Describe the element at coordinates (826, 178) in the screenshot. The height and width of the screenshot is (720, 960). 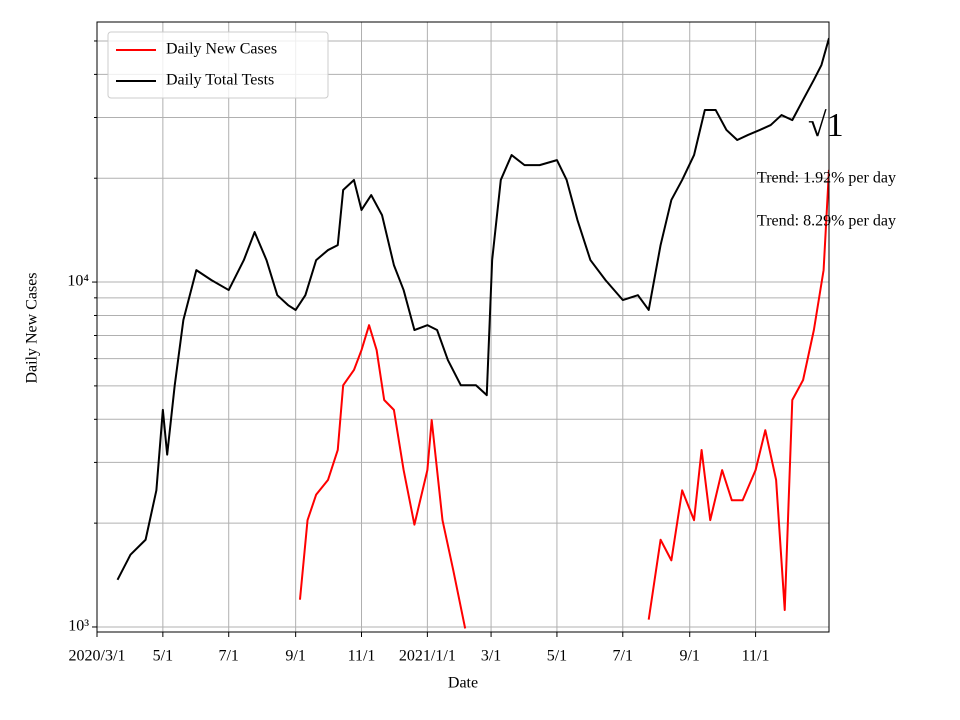
I see `annotation: Trend: 1.92% per day` at that location.